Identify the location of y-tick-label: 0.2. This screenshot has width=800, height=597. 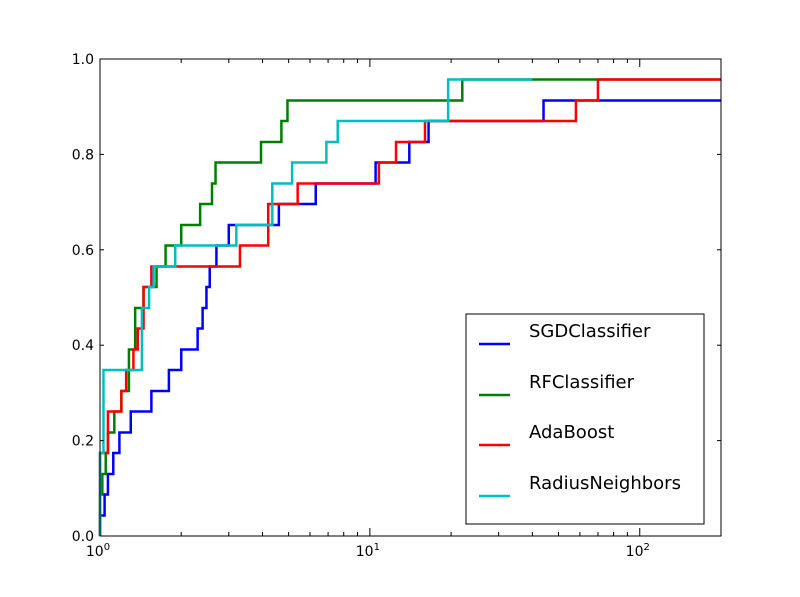
(83, 442).